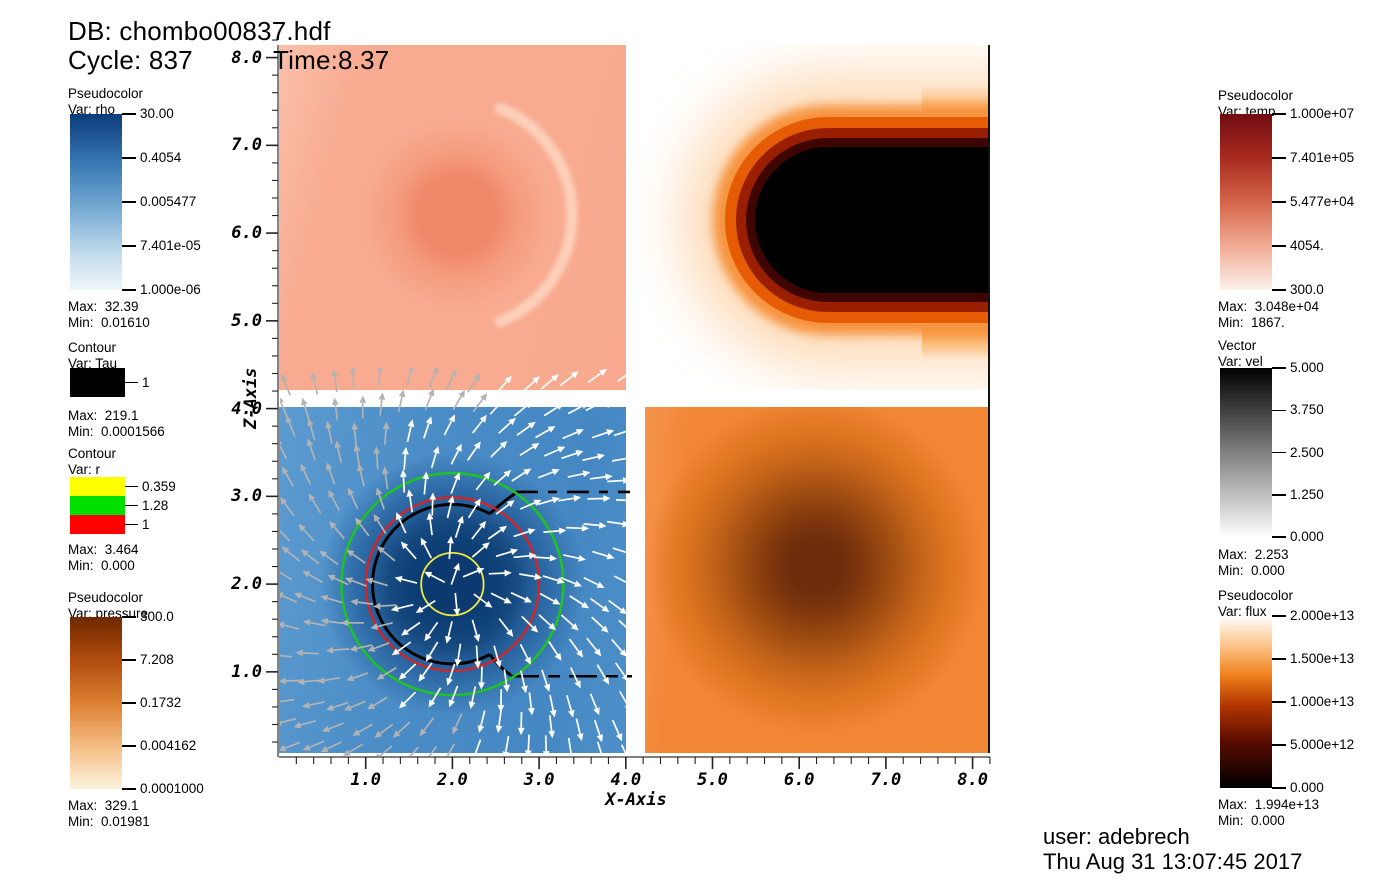  I want to click on legend-kind: Contour, so click(92, 453).